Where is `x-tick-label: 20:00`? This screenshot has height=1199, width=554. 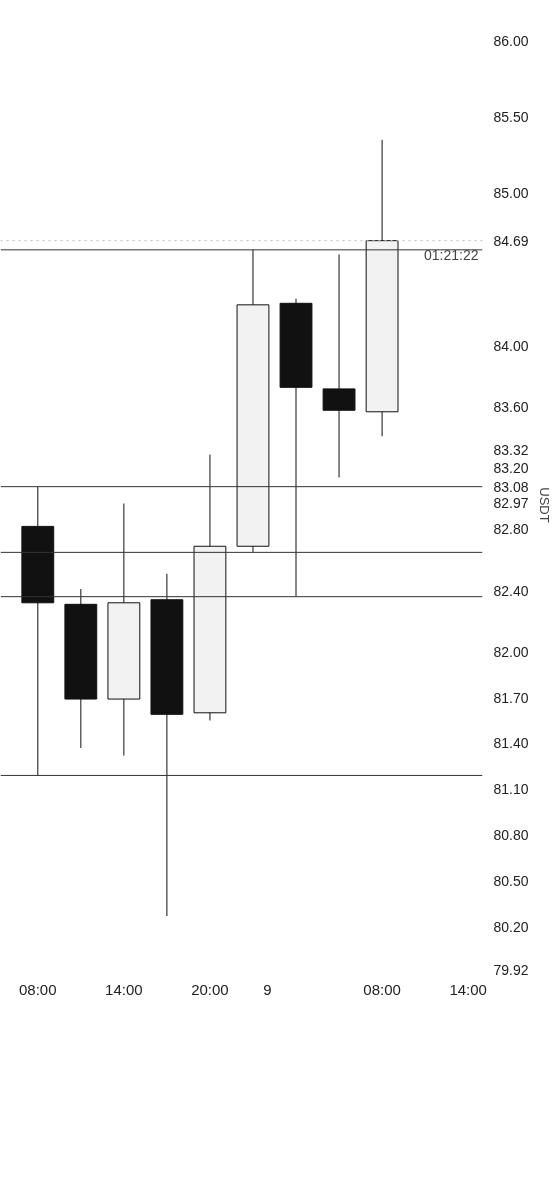
x-tick-label: 20:00 is located at coordinates (210, 989).